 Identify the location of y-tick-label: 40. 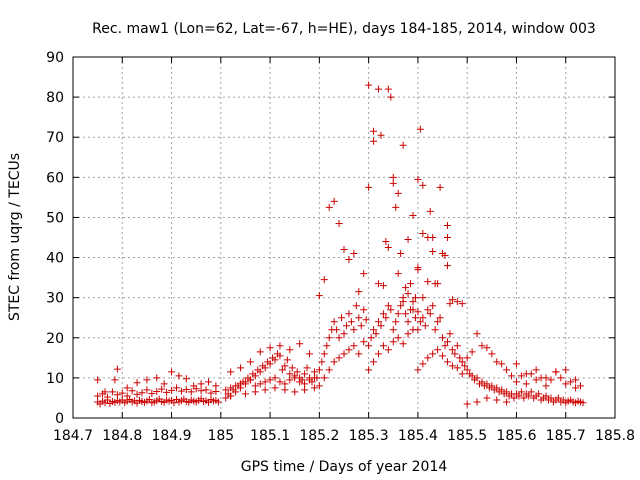
(55, 259).